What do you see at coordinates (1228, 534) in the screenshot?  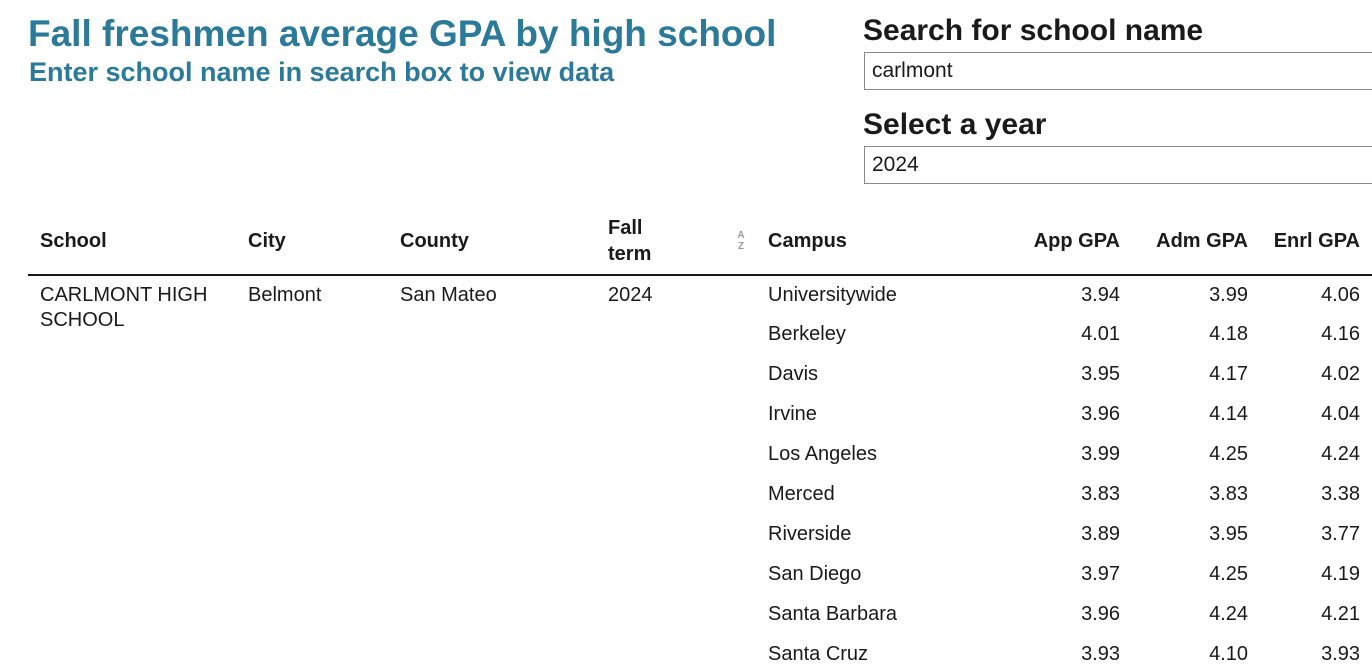 I see `adm-gpa-cell: 3.95` at bounding box center [1228, 534].